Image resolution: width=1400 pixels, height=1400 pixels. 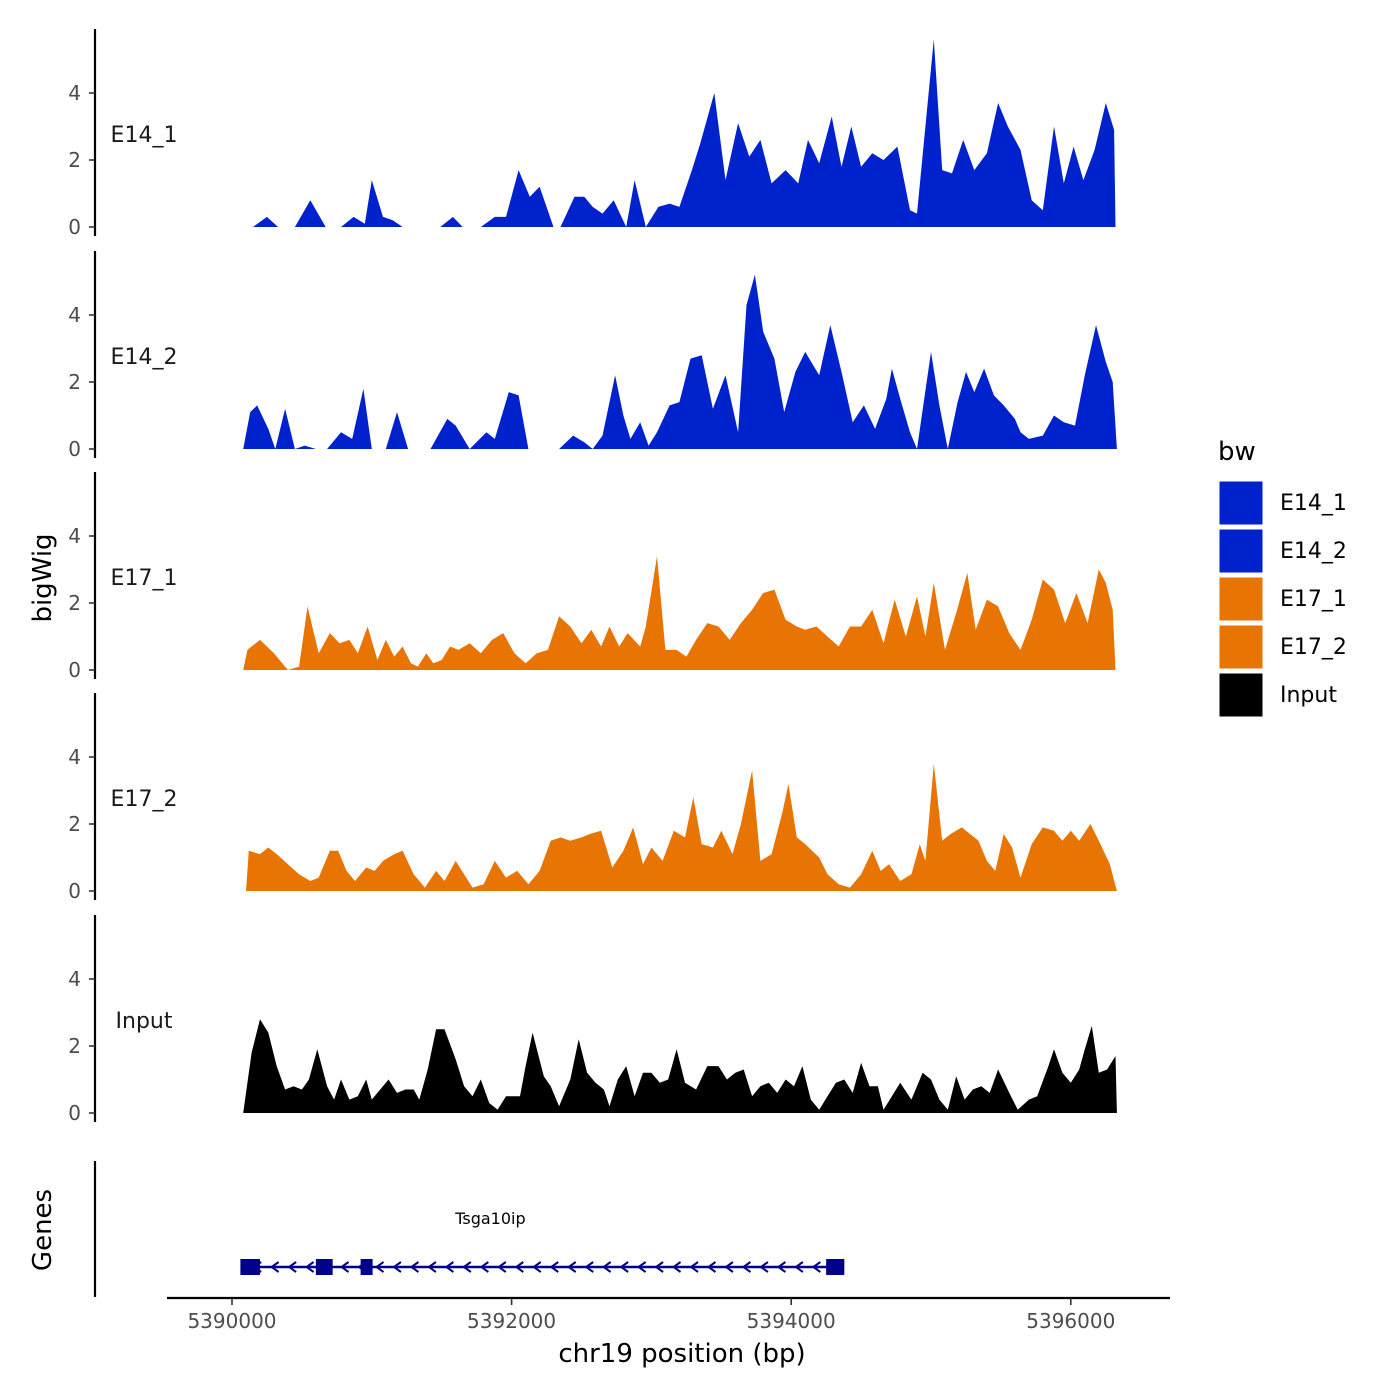 What do you see at coordinates (1237, 452) in the screenshot?
I see `legend-title: bw` at bounding box center [1237, 452].